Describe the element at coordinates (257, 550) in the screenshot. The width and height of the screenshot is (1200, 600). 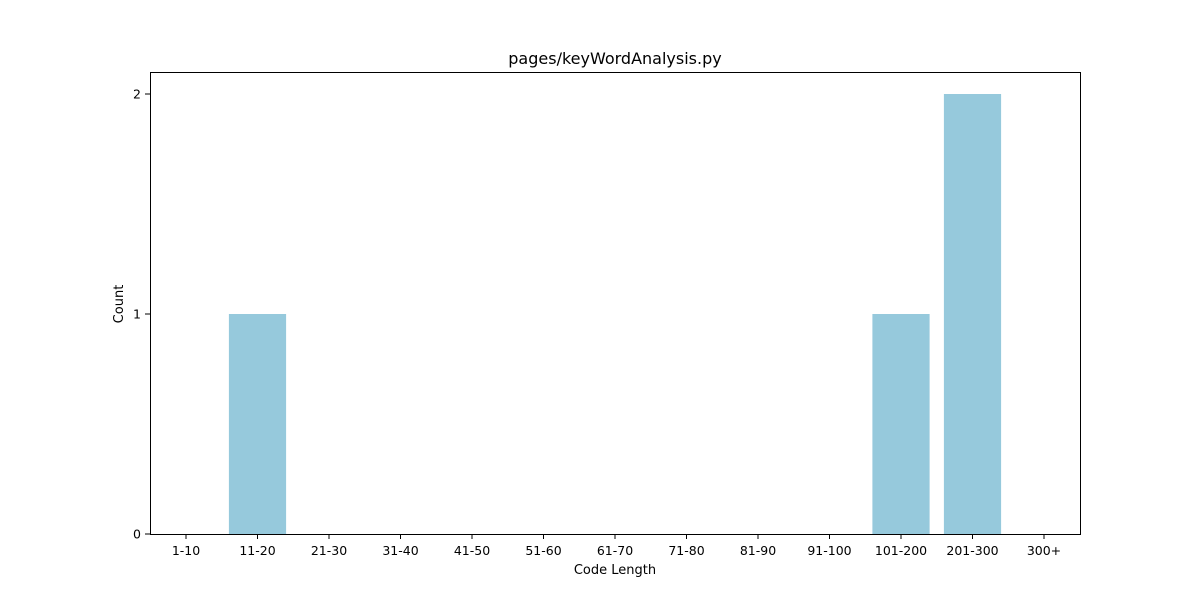
I see `x-tick-label: 11-20` at that location.